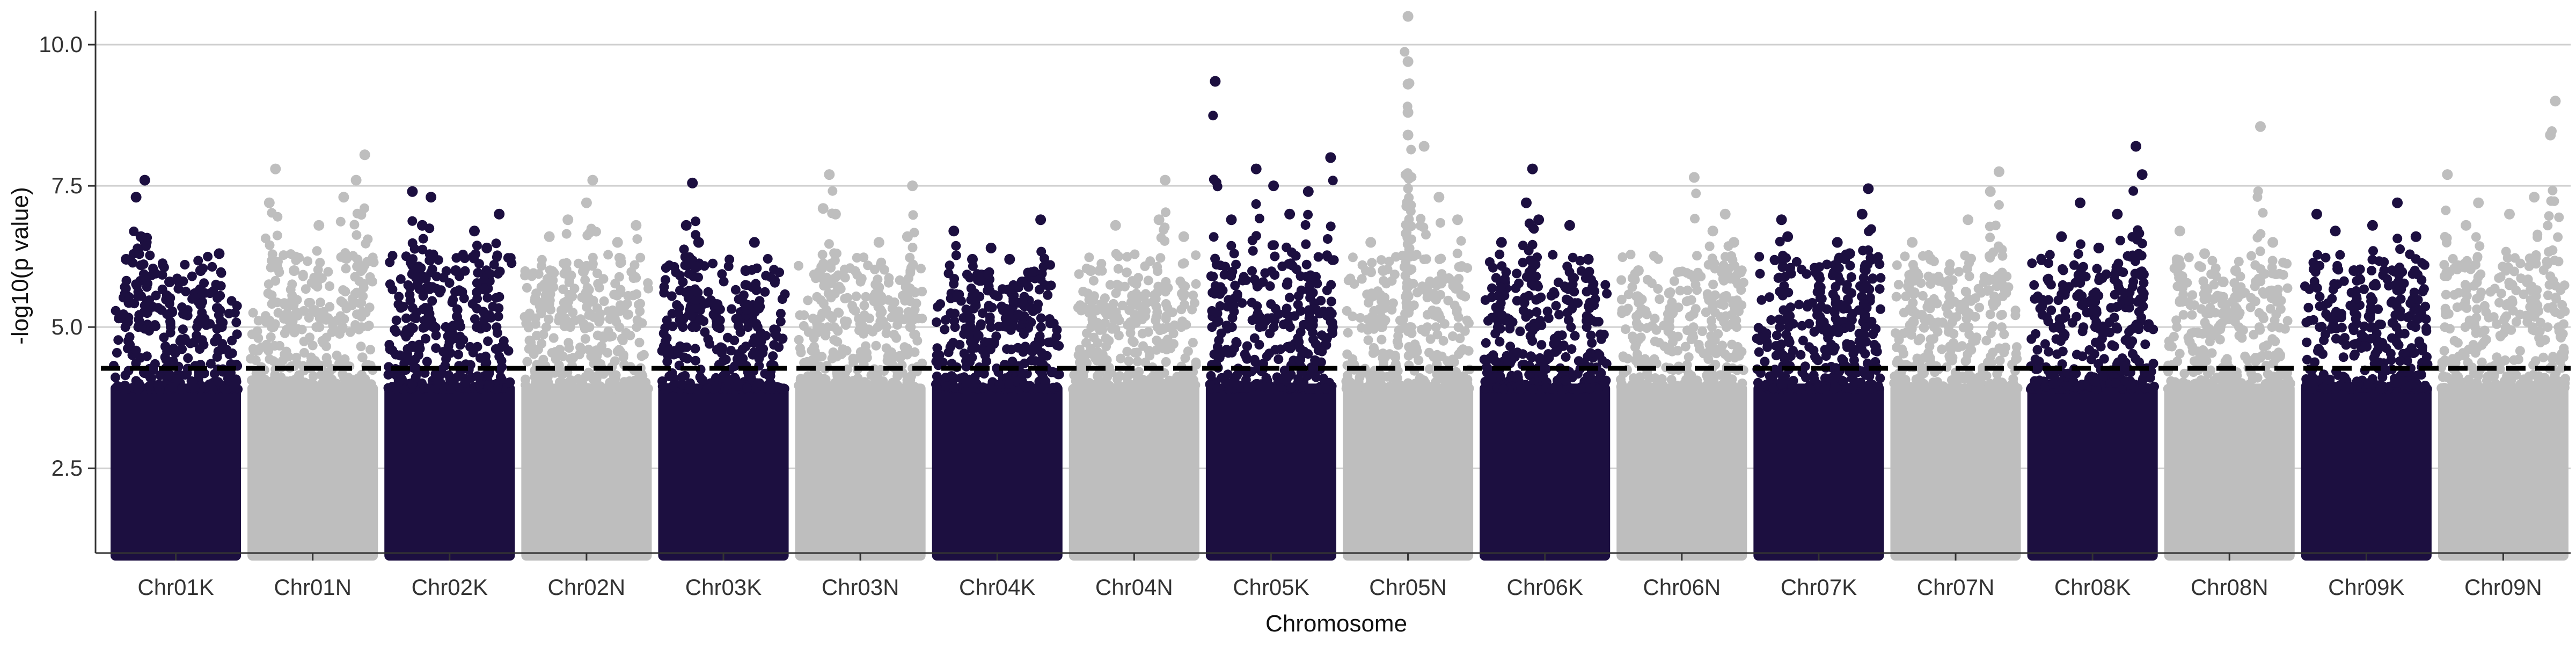 The width and height of the screenshot is (2576, 647). What do you see at coordinates (1271, 472) in the screenshot?
I see `dense-points-block` at bounding box center [1271, 472].